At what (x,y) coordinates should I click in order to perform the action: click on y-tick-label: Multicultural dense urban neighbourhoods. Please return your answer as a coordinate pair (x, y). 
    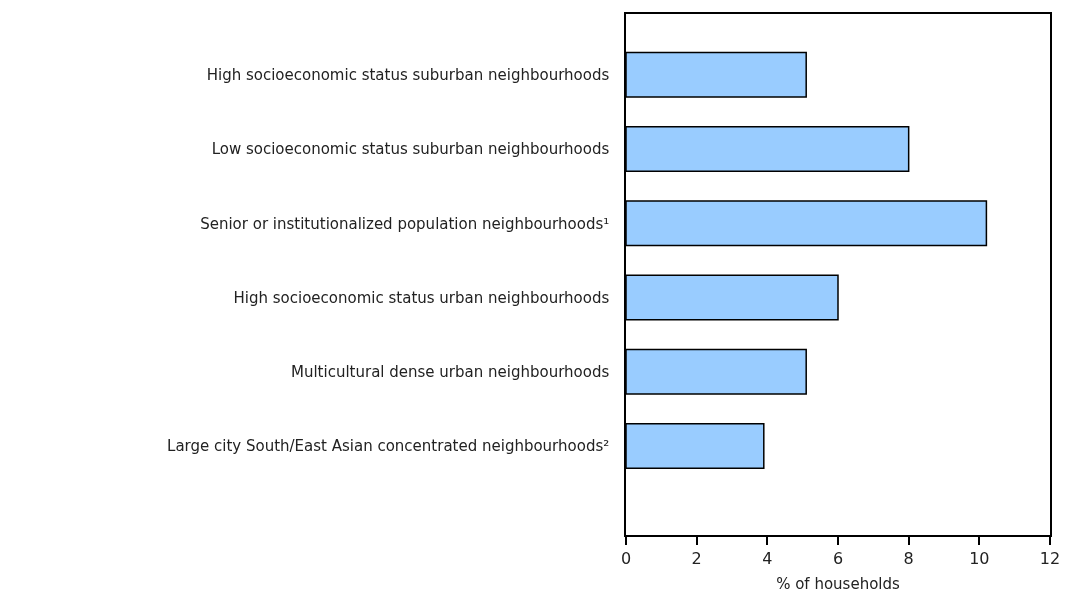
    Looking at the image, I should click on (450, 371).